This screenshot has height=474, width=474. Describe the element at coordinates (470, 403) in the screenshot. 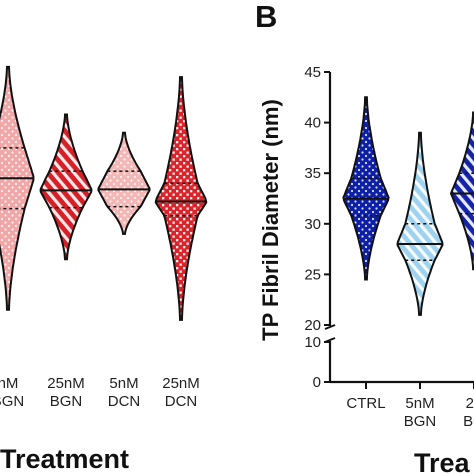

I see `panel-b-category-label-3: 25` at that location.